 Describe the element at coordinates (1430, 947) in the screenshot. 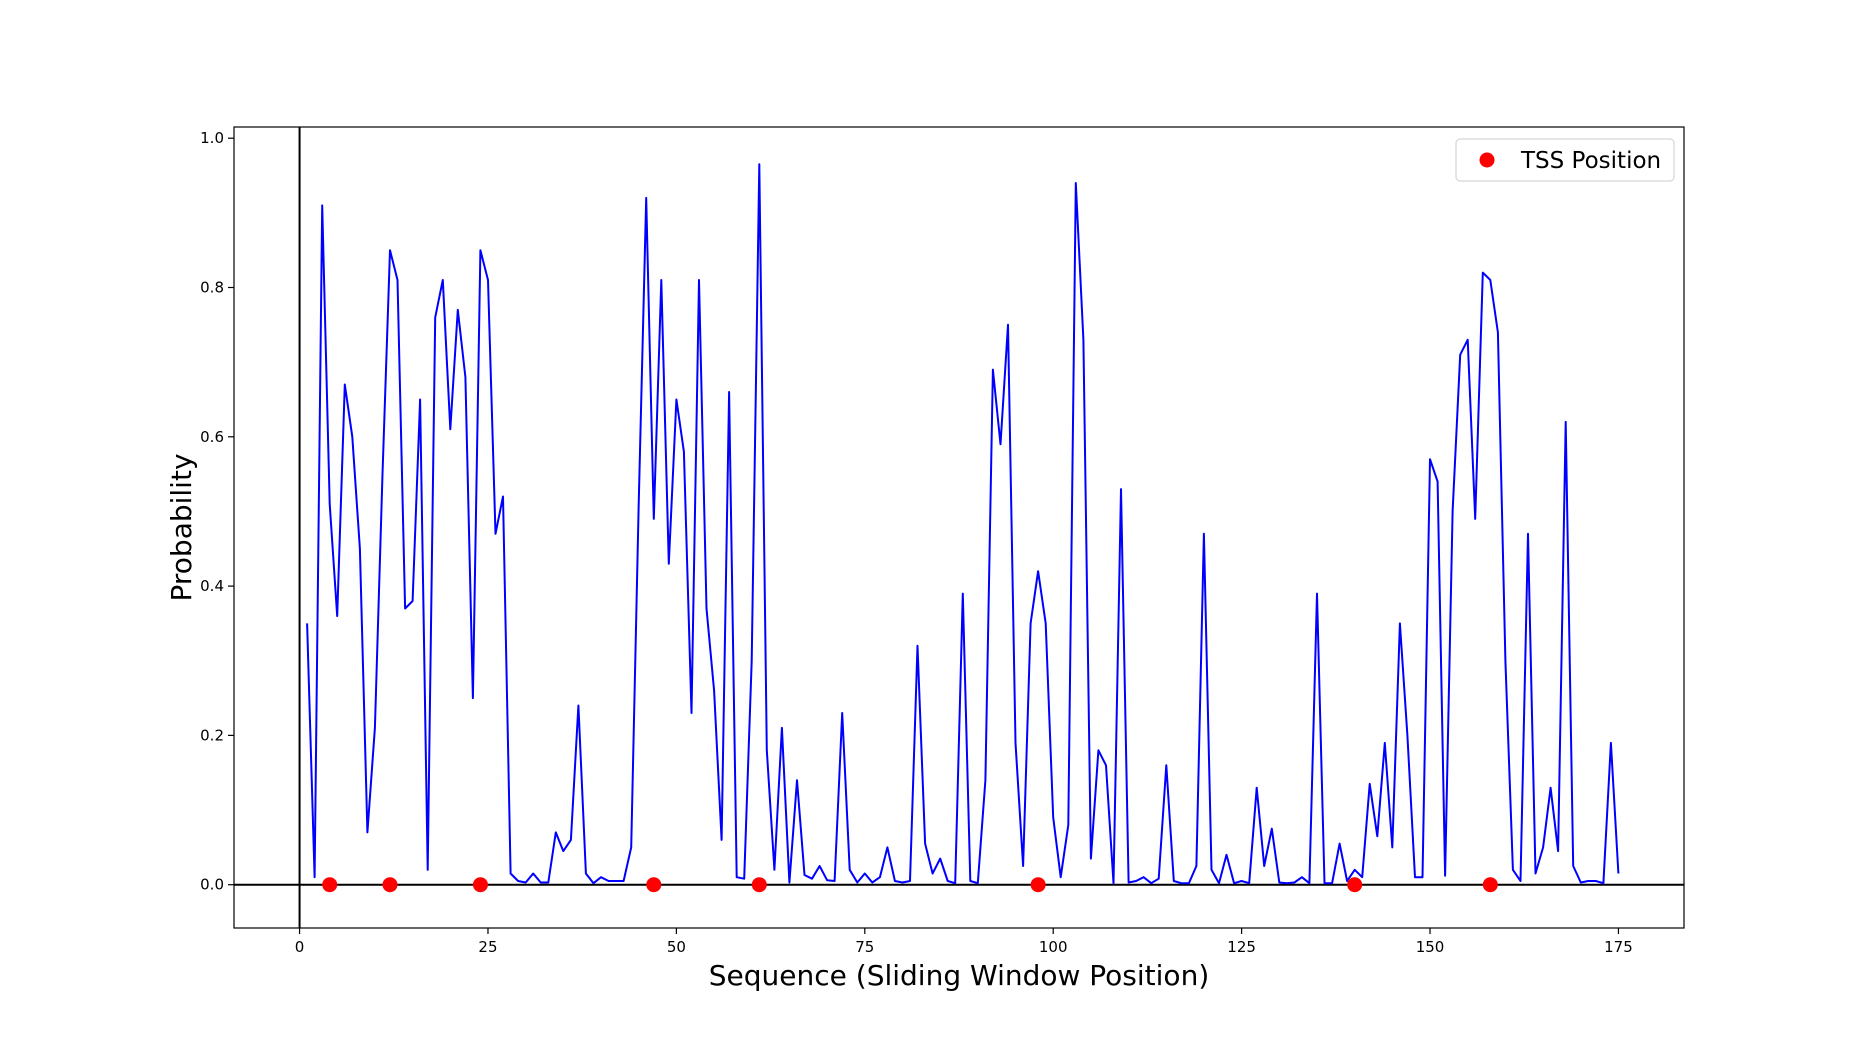

I see `x-tick-label: 150` at that location.